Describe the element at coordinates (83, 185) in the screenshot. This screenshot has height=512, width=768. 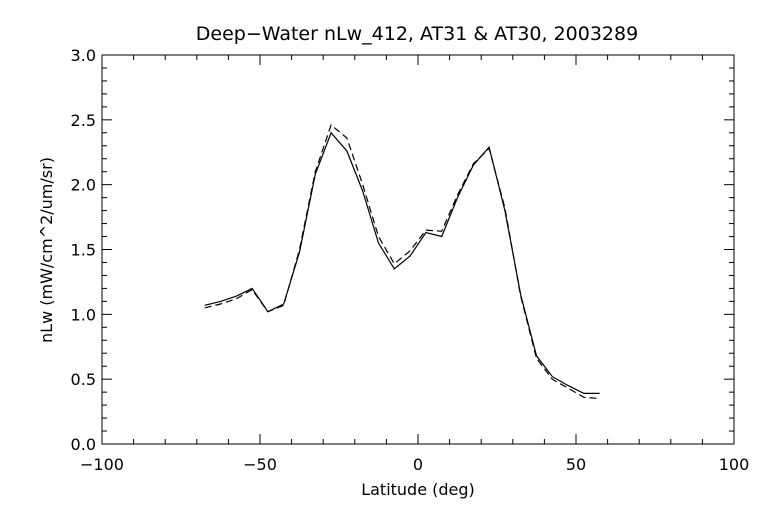
I see `y-tick-label: 2.0` at that location.